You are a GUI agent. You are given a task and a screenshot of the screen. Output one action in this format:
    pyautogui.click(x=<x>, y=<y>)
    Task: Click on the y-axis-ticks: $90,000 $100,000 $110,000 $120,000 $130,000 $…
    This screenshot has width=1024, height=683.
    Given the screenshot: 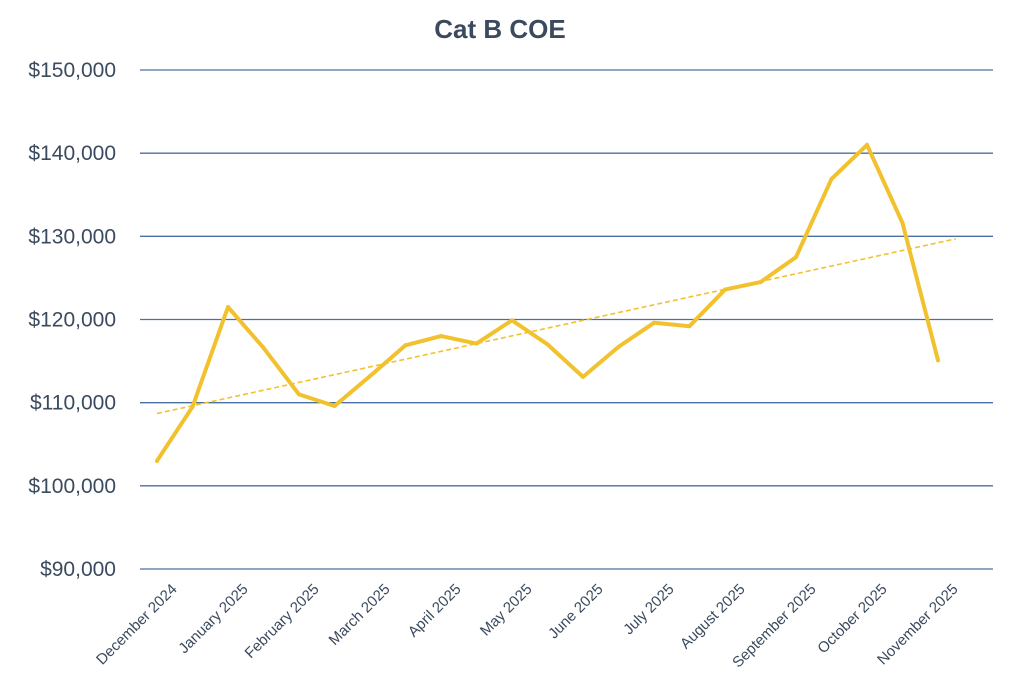 What is the action you would take?
    pyautogui.click(x=72, y=320)
    